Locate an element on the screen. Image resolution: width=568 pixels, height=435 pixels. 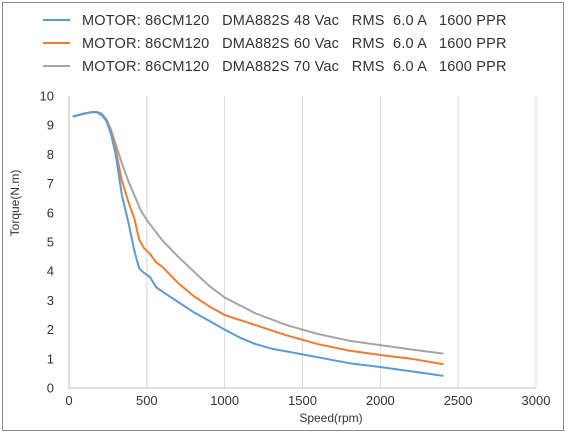
y-tick-label: 8 is located at coordinates (50, 154).